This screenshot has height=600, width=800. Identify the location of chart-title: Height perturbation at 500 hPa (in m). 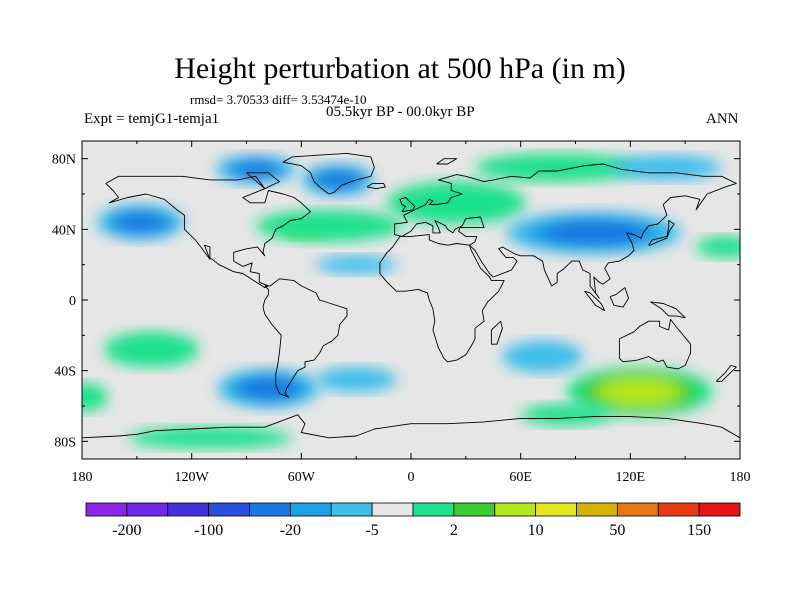
(400, 68).